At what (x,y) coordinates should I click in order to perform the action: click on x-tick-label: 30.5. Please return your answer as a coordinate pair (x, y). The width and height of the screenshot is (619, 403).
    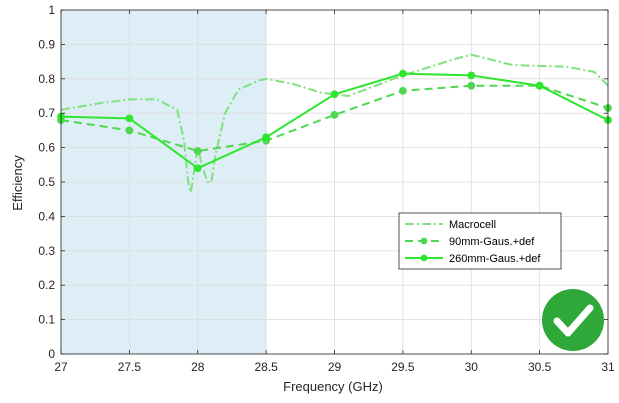
    Looking at the image, I should click on (540, 367).